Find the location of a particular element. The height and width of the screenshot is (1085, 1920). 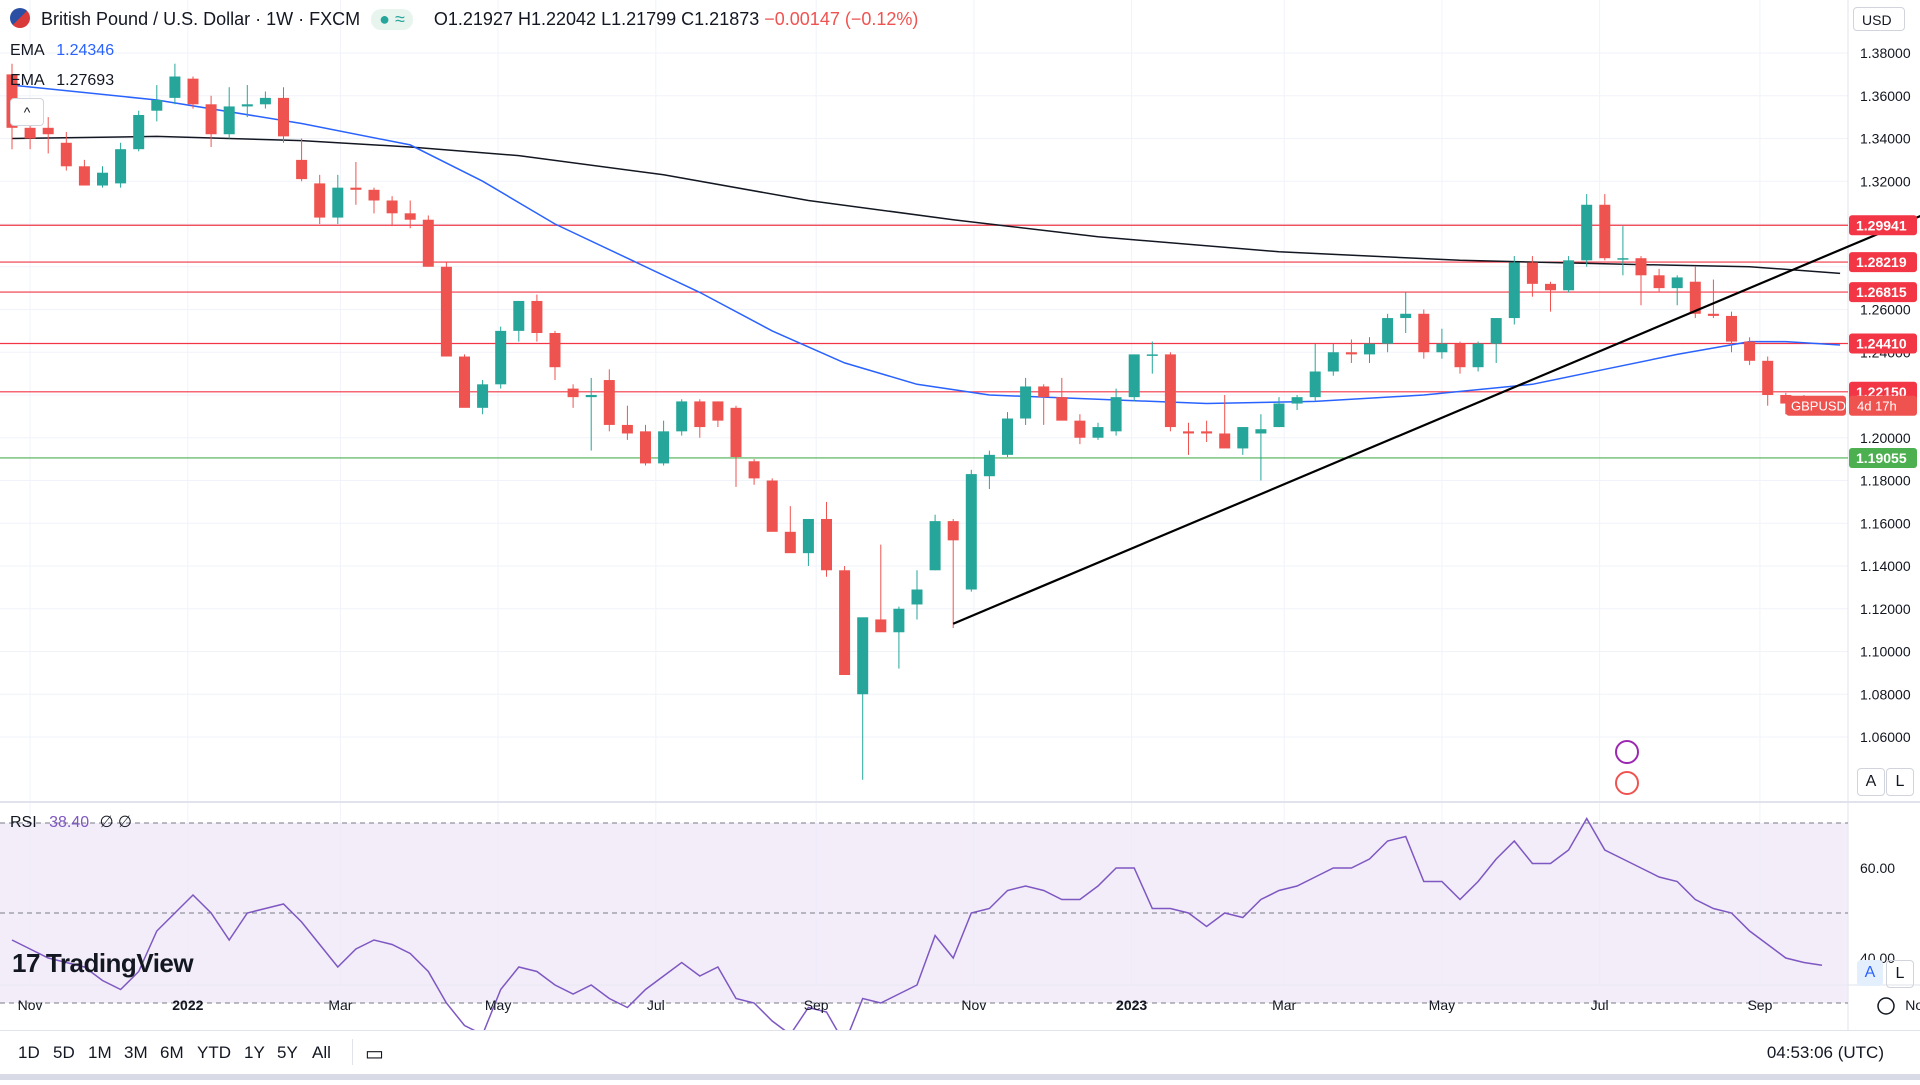

range-all-button: All is located at coordinates (321, 1052).